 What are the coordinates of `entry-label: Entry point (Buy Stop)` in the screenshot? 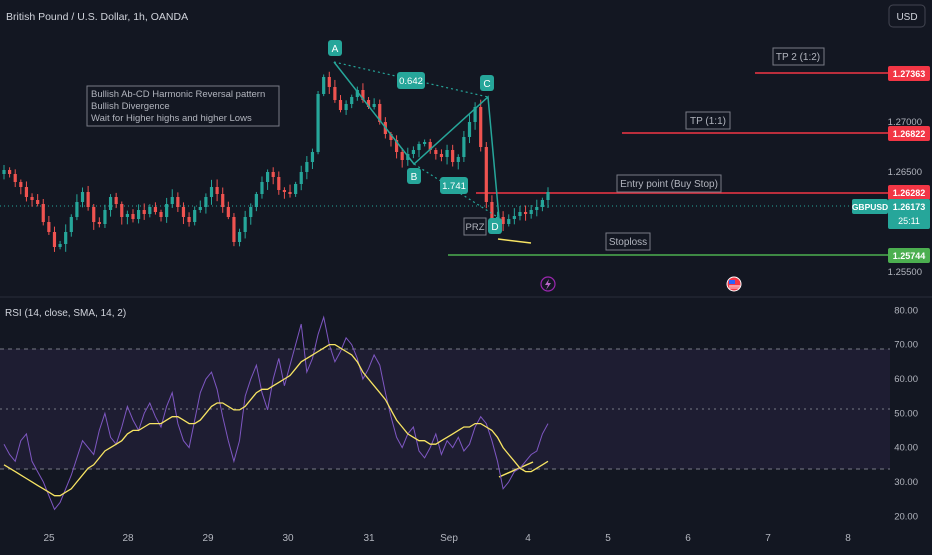 It's located at (669, 183).